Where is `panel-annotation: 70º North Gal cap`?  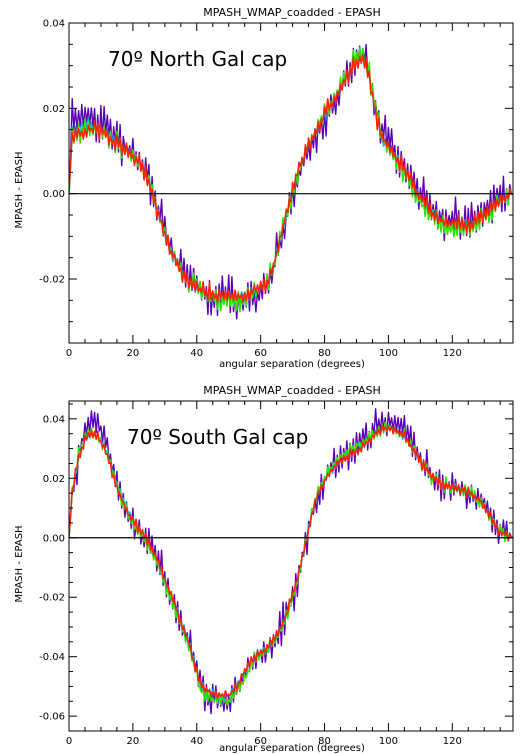
panel-annotation: 70º North Gal cap is located at coordinates (197, 59).